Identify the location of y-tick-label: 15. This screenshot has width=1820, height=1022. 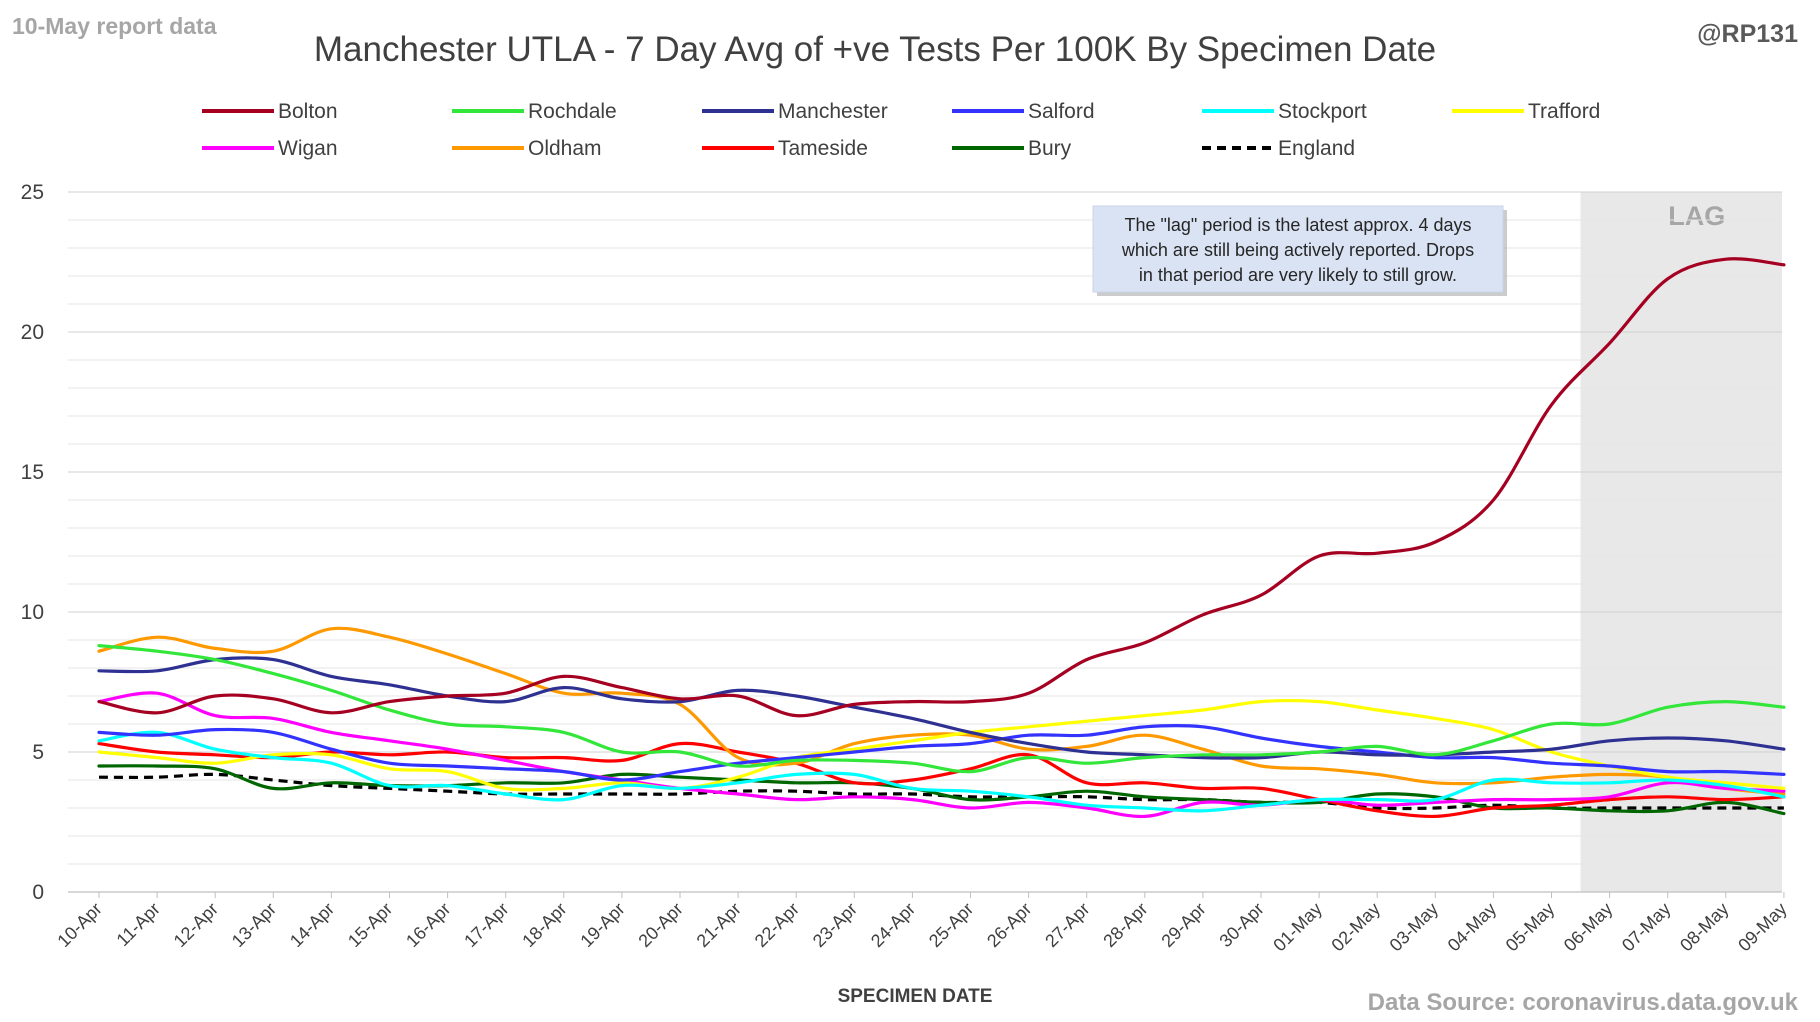
(32, 472).